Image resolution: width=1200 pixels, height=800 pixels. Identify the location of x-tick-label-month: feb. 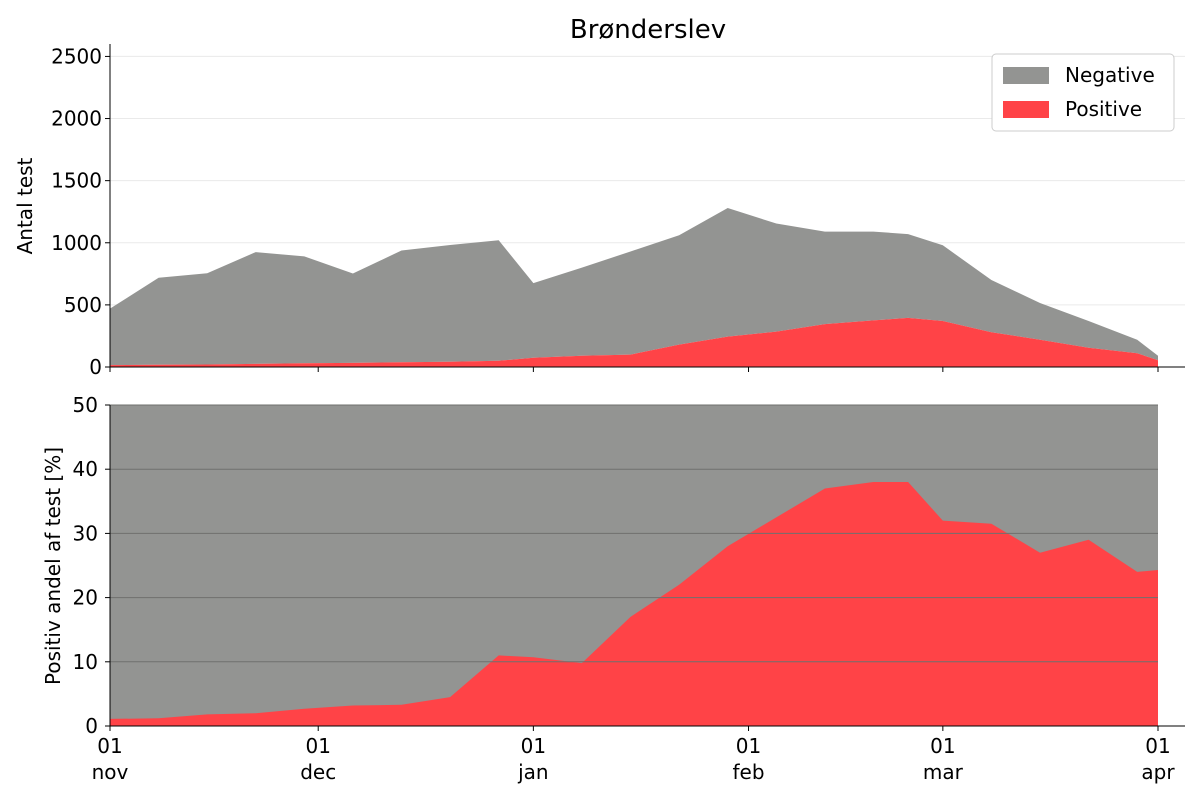
(748, 772).